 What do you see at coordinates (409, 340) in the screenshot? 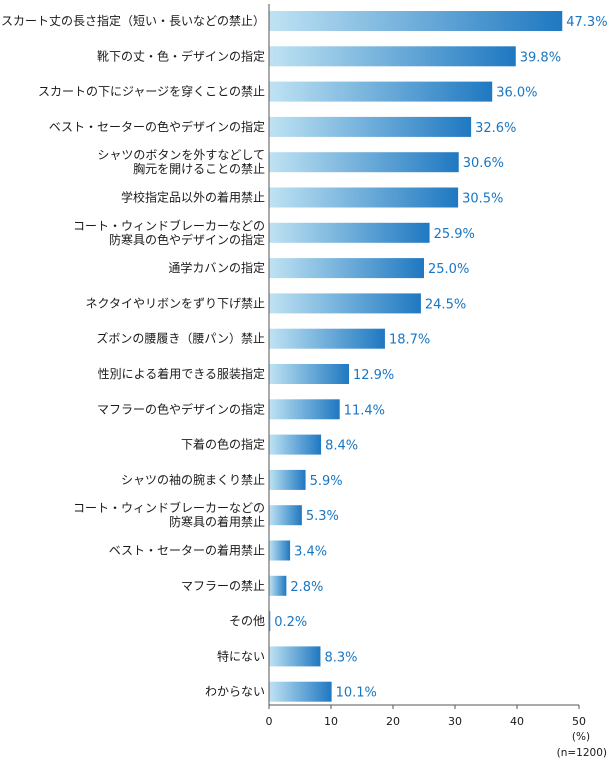
I see `value-label-10: 18.7%` at bounding box center [409, 340].